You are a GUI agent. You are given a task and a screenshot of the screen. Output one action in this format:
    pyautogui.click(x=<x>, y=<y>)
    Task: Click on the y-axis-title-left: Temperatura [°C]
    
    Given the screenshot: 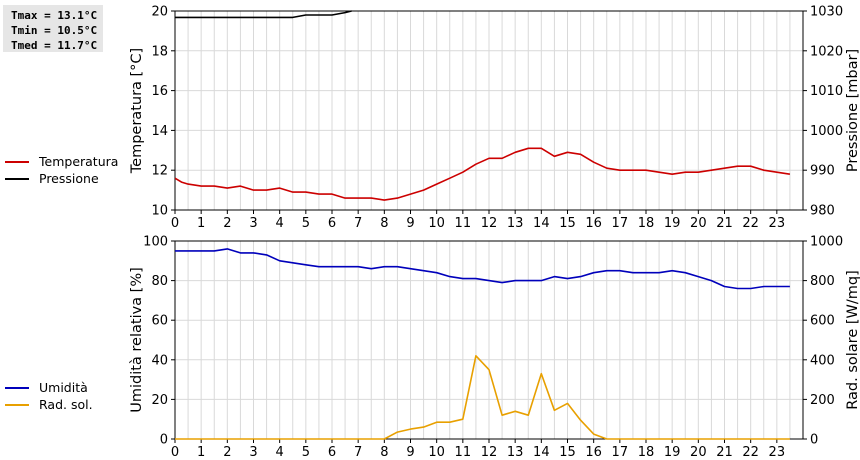 What is the action you would take?
    pyautogui.click(x=137, y=111)
    